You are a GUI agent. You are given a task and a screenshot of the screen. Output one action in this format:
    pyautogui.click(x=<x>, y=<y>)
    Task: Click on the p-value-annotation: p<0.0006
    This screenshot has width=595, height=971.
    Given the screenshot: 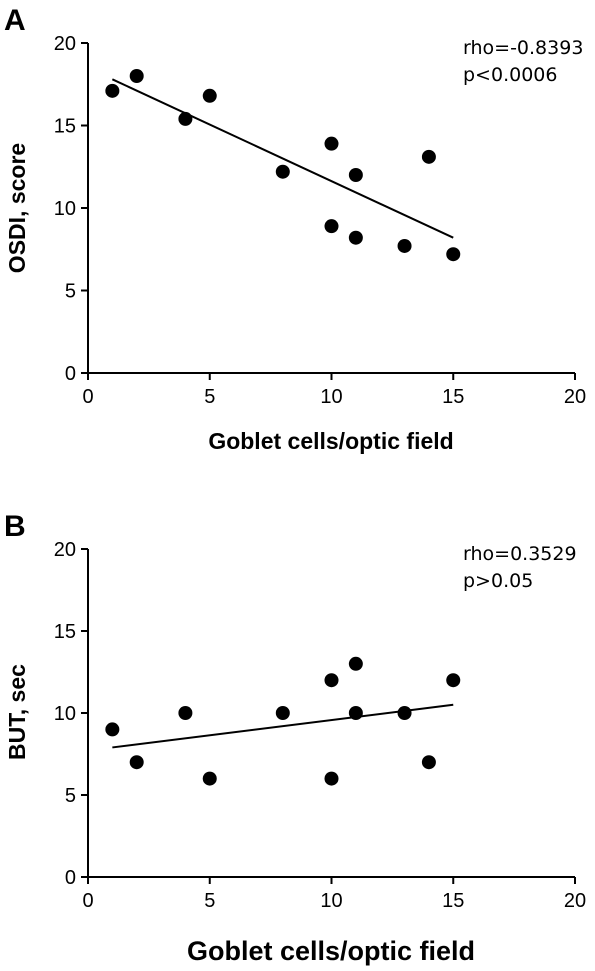 What is the action you would take?
    pyautogui.click(x=510, y=75)
    